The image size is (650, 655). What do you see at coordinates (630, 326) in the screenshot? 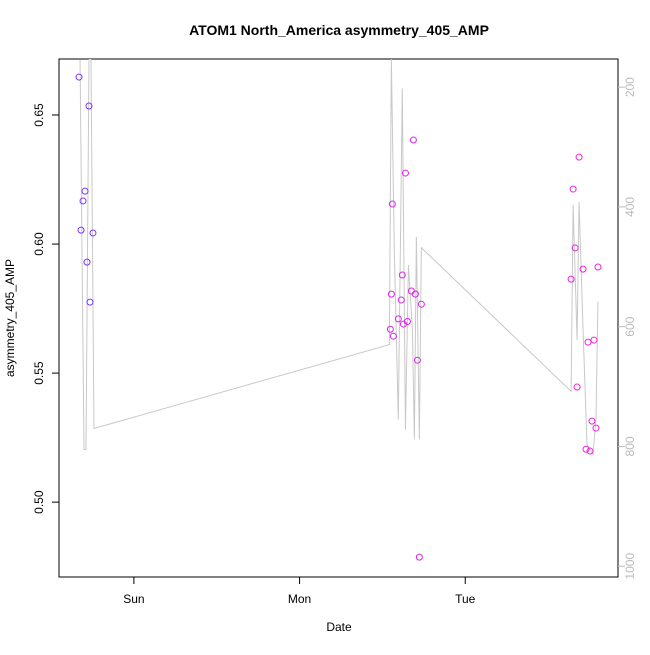
I see `y2-tick-label: 600` at bounding box center [630, 326].